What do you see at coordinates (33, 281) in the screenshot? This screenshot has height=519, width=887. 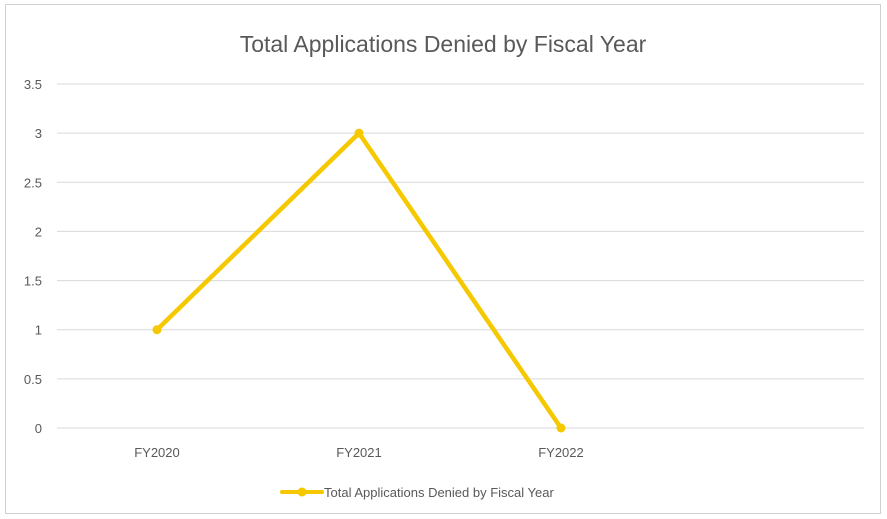 I see `y-tick-label: 1.5` at bounding box center [33, 281].